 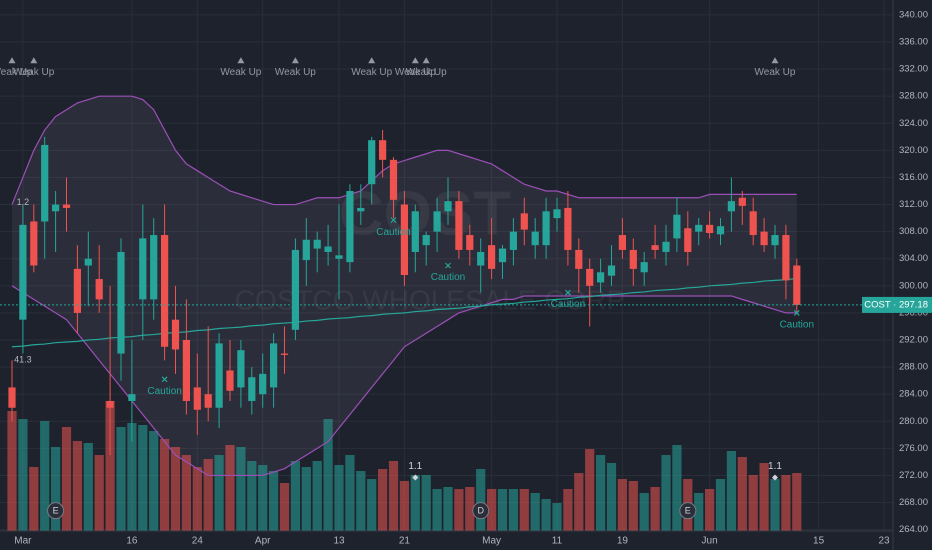 What do you see at coordinates (132, 541) in the screenshot?
I see `x-tick-label: 16` at bounding box center [132, 541].